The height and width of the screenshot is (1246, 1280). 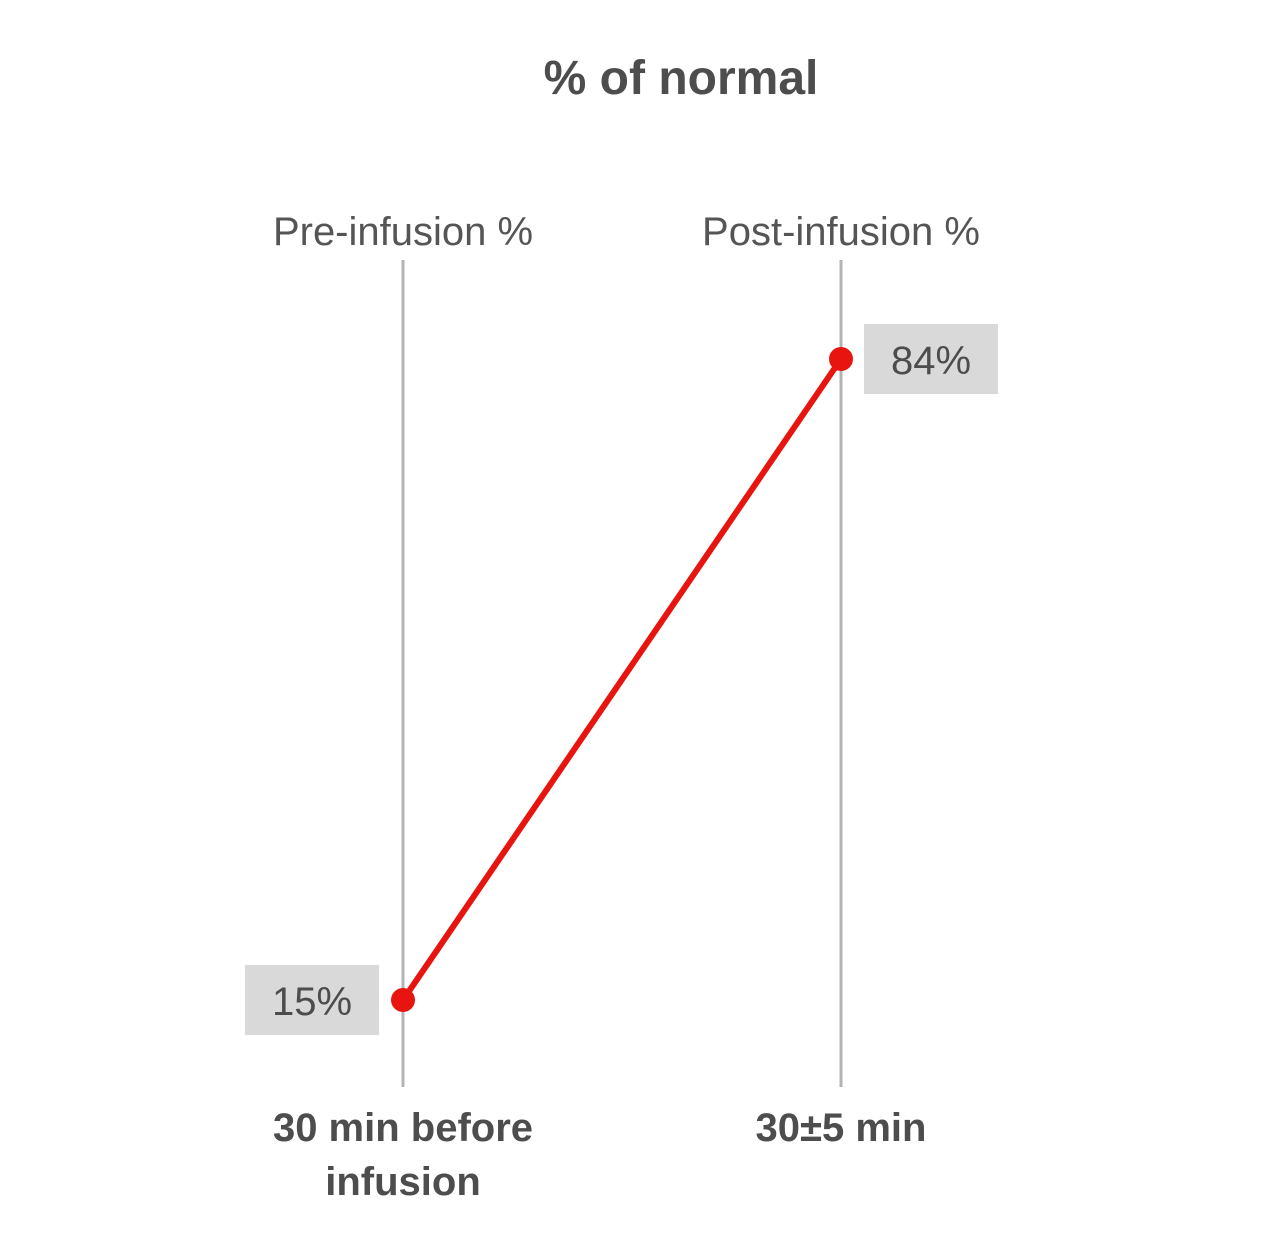 What do you see at coordinates (681, 78) in the screenshot?
I see `chart-title: % of normal` at bounding box center [681, 78].